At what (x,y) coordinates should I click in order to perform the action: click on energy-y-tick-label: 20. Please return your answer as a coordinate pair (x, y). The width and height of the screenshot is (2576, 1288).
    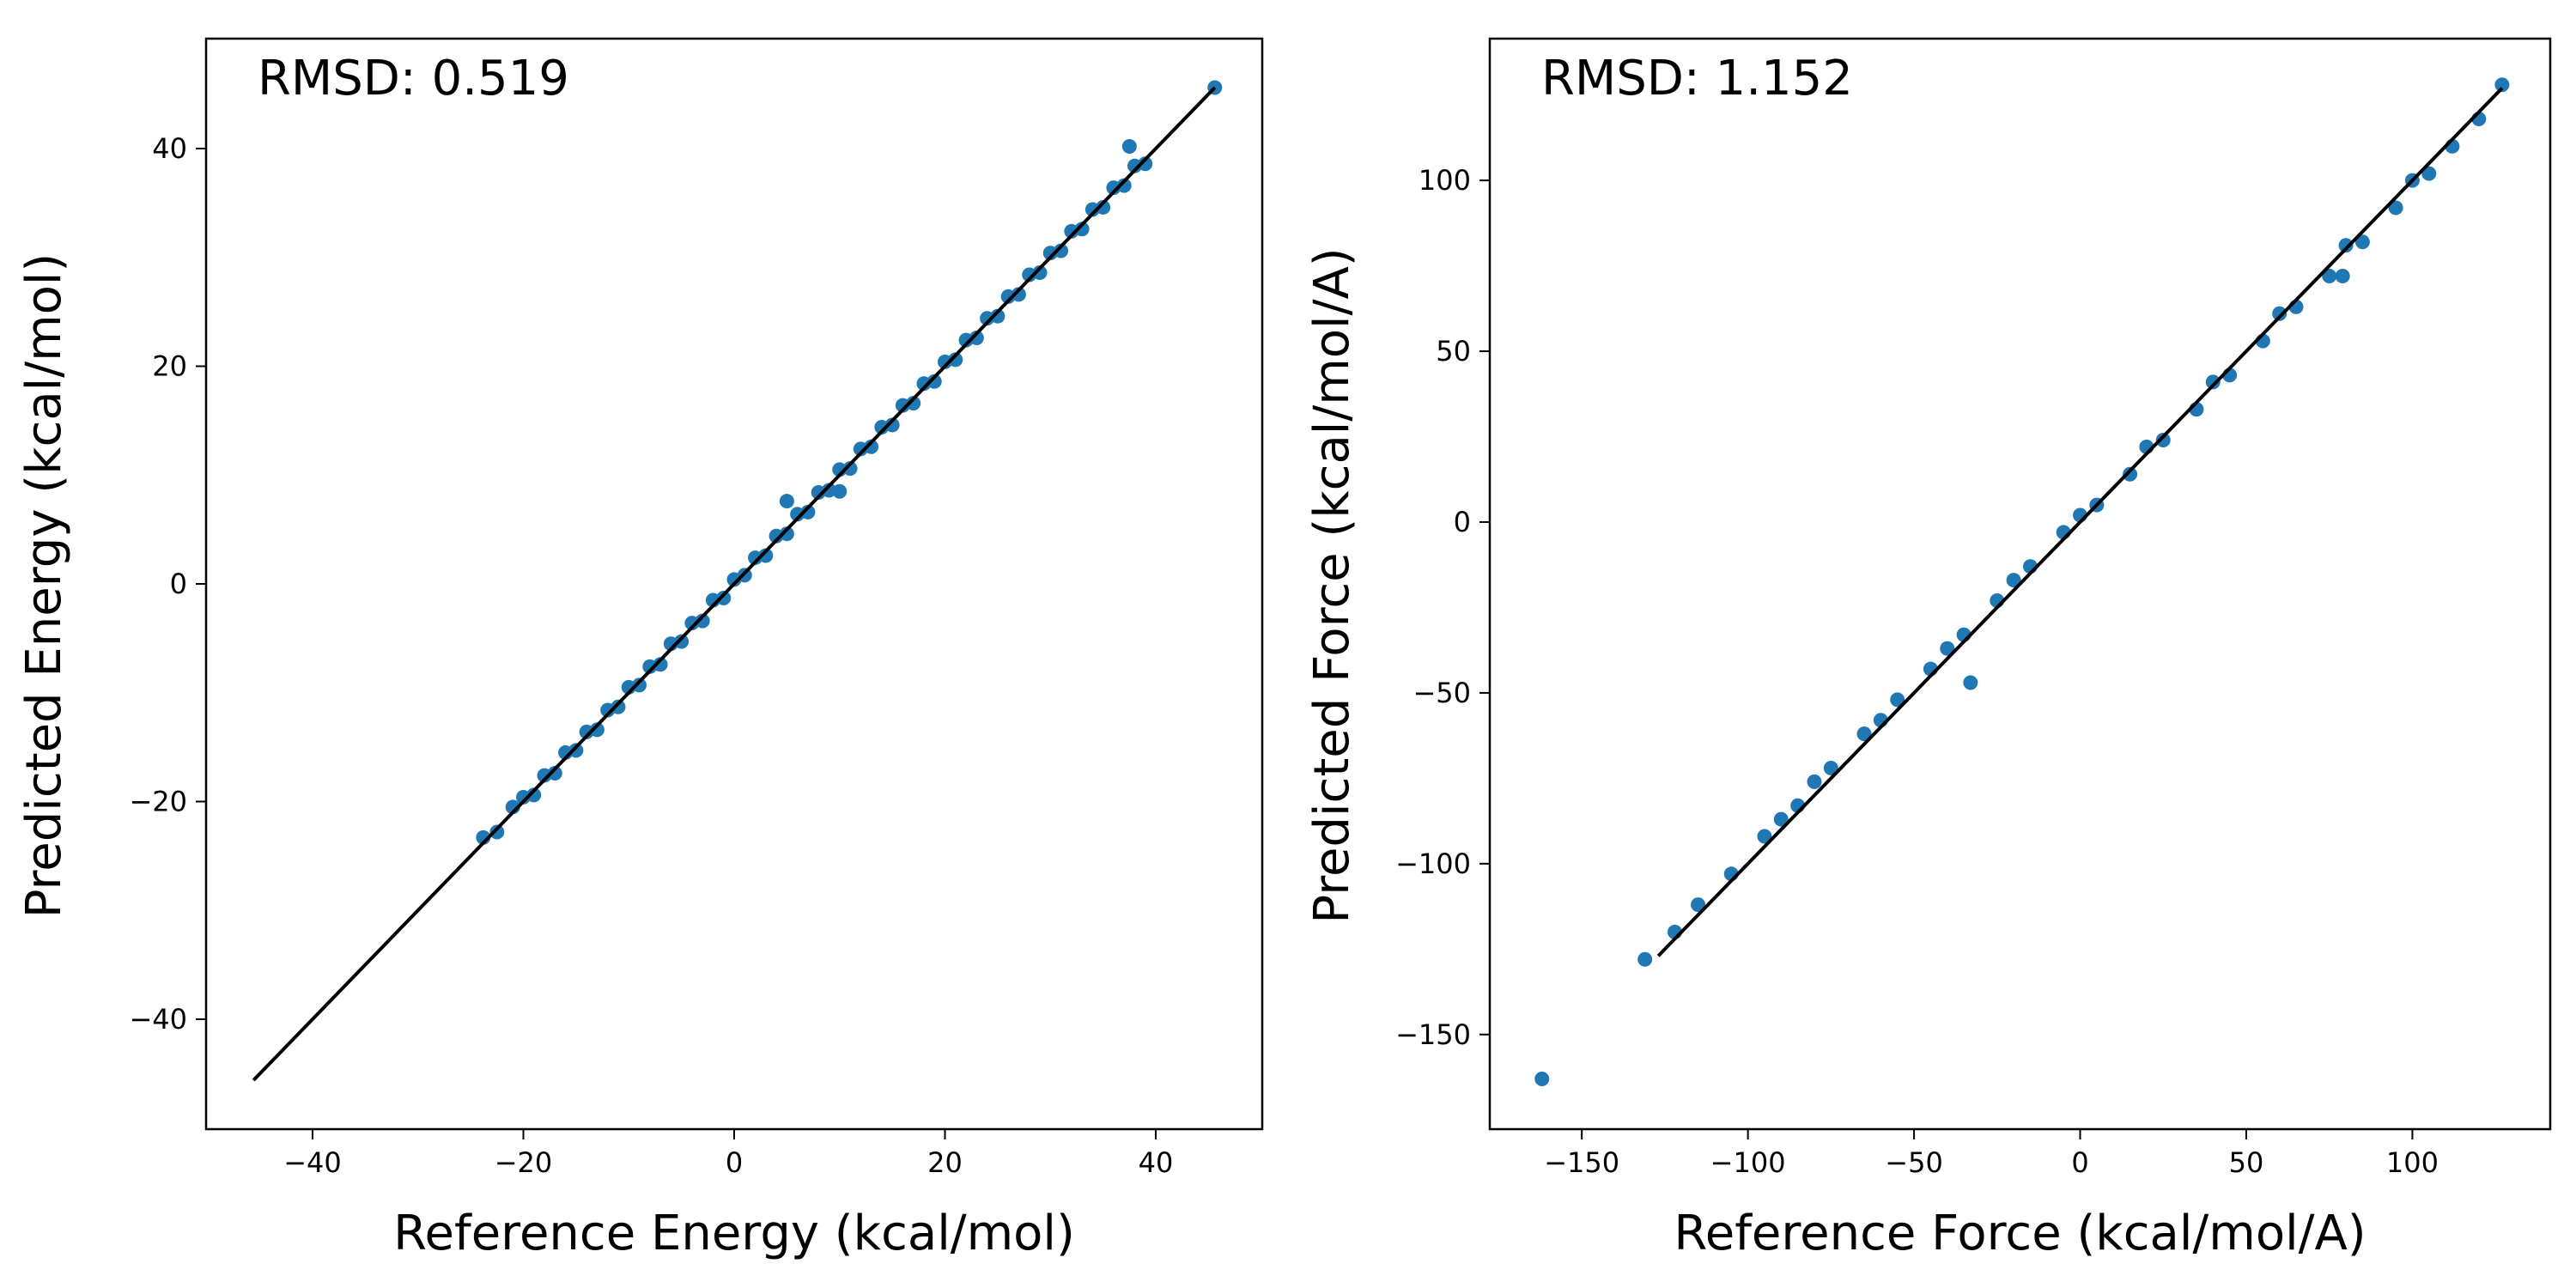
    Looking at the image, I should click on (170, 366).